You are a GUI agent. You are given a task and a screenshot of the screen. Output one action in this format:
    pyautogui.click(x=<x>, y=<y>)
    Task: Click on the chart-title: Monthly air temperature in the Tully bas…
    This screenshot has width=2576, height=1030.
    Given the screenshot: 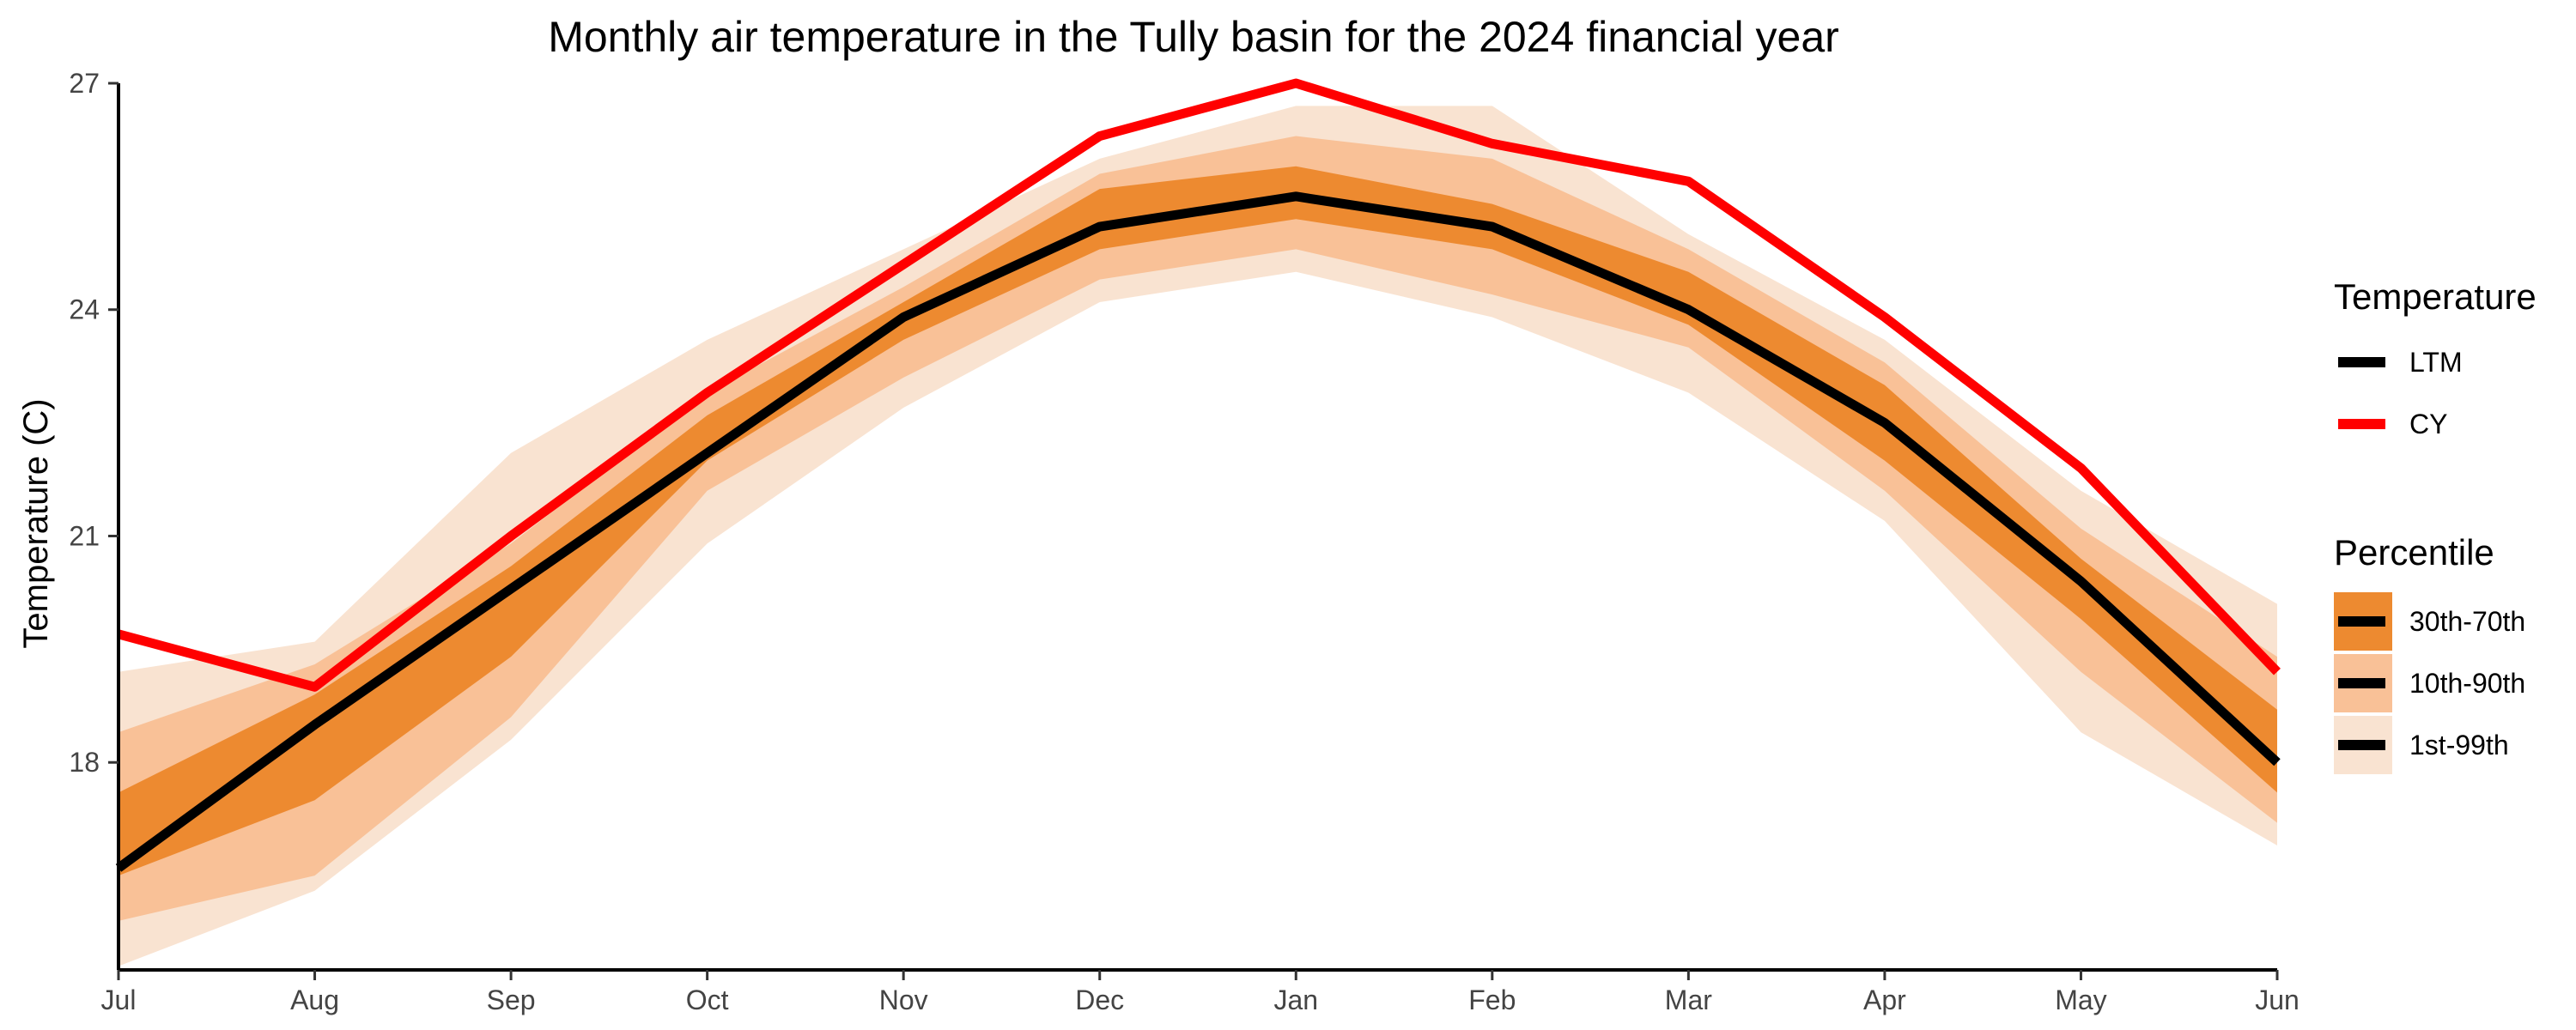 What is the action you would take?
    pyautogui.click(x=1193, y=37)
    